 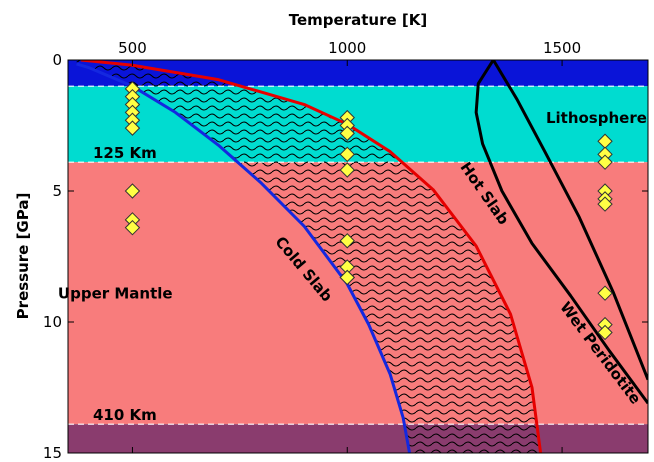 I want to click on x-tick-label: 1500, so click(x=562, y=48).